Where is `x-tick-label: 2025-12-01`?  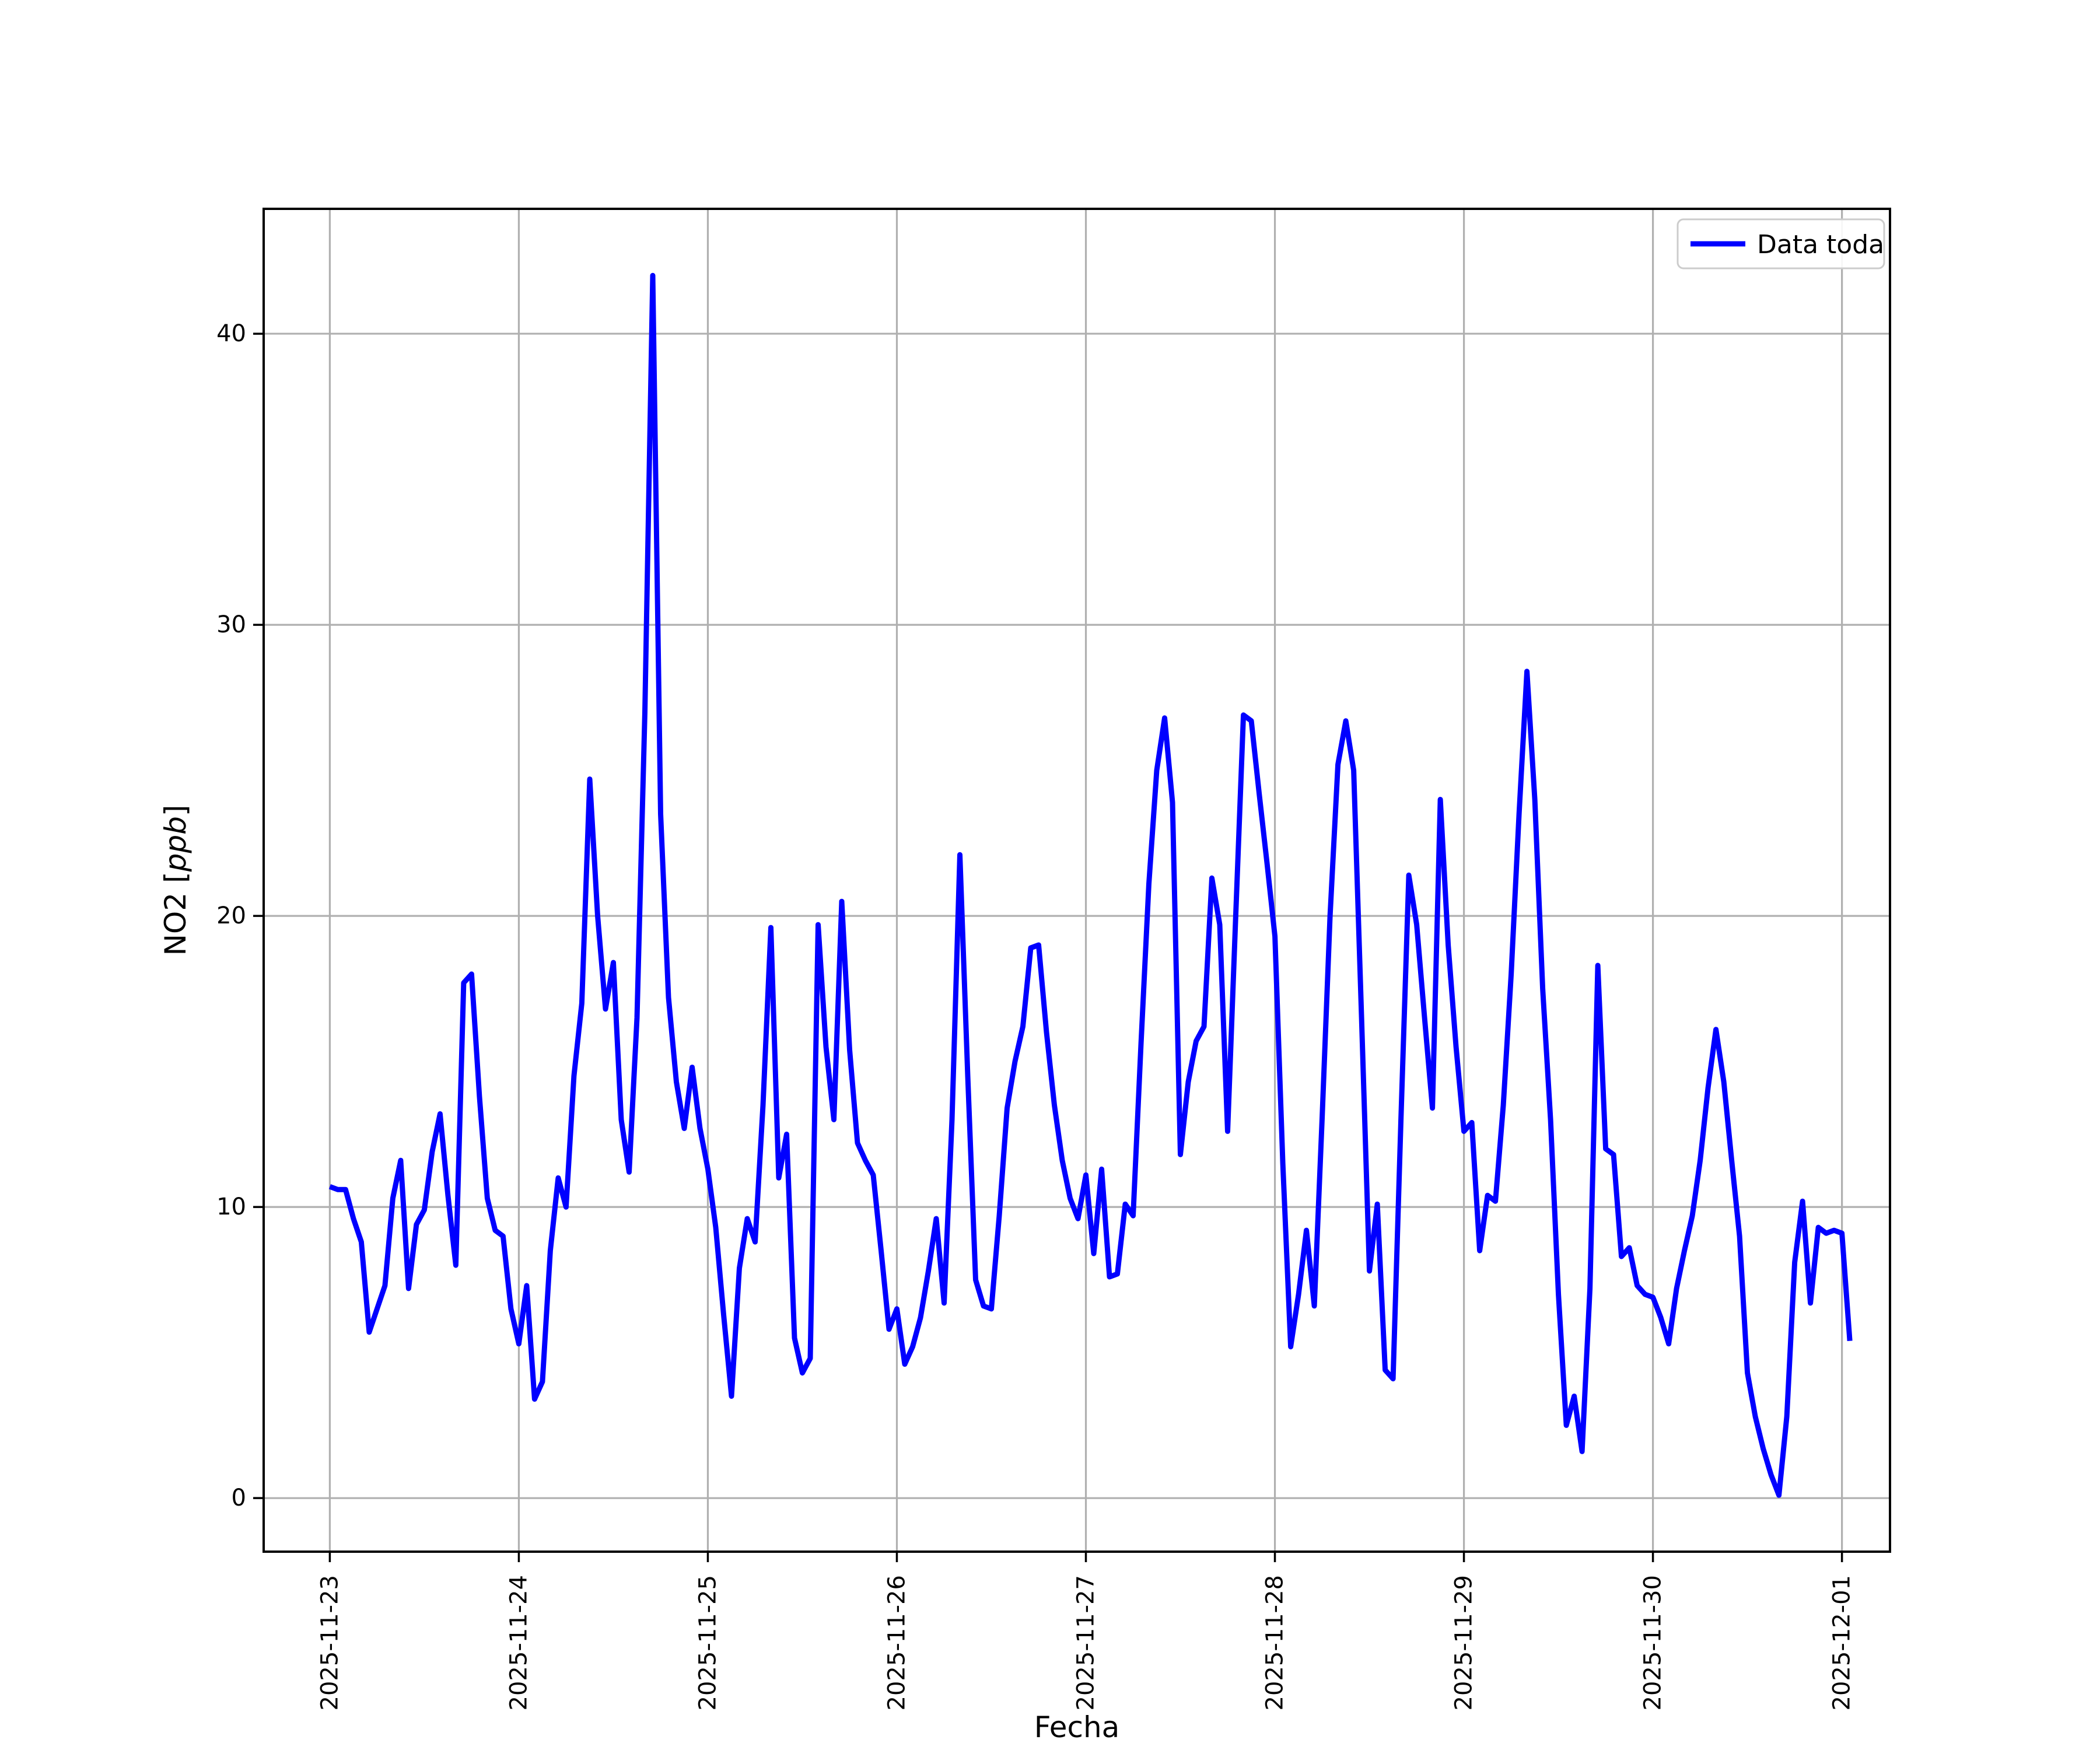
x-tick-label: 2025-12-01 is located at coordinates (1842, 1643).